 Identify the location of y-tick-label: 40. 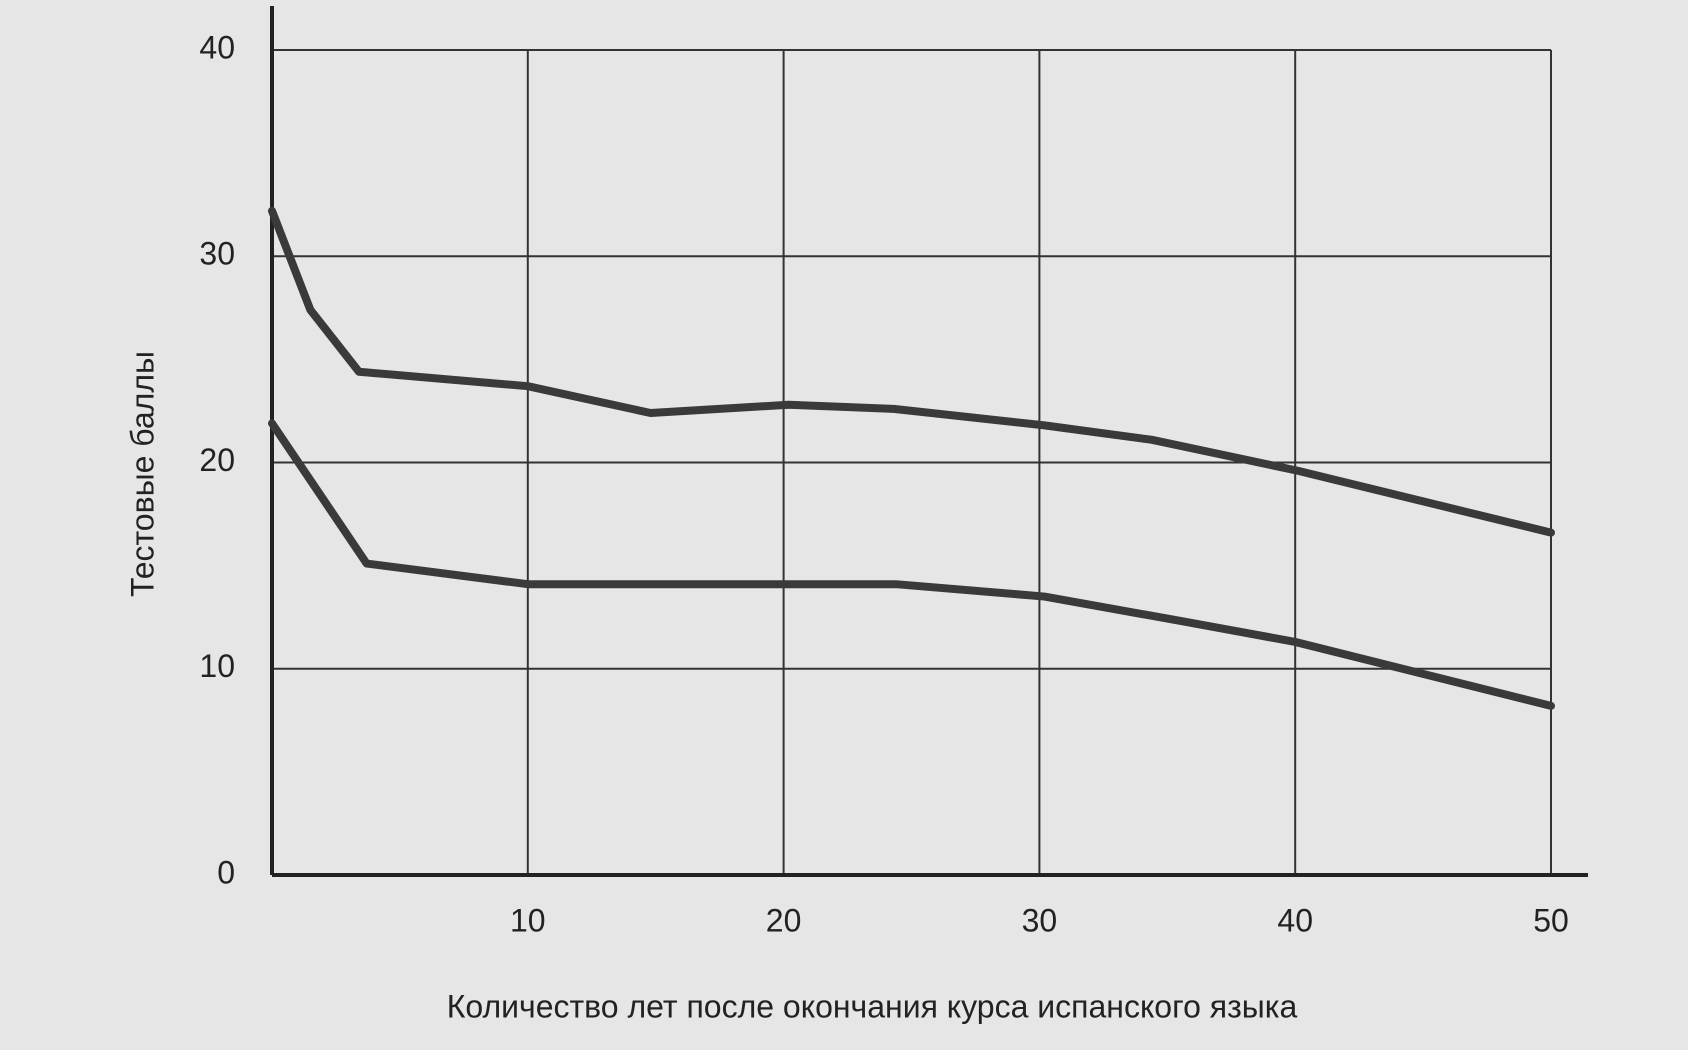
(217, 47).